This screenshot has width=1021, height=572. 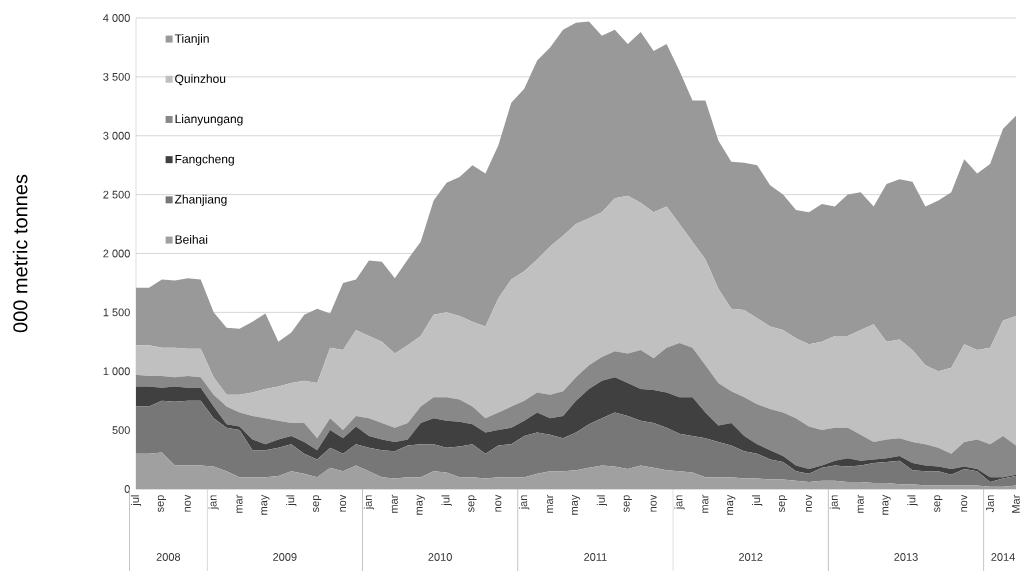 I want to click on legend-label: Quinzhou, so click(x=200, y=80).